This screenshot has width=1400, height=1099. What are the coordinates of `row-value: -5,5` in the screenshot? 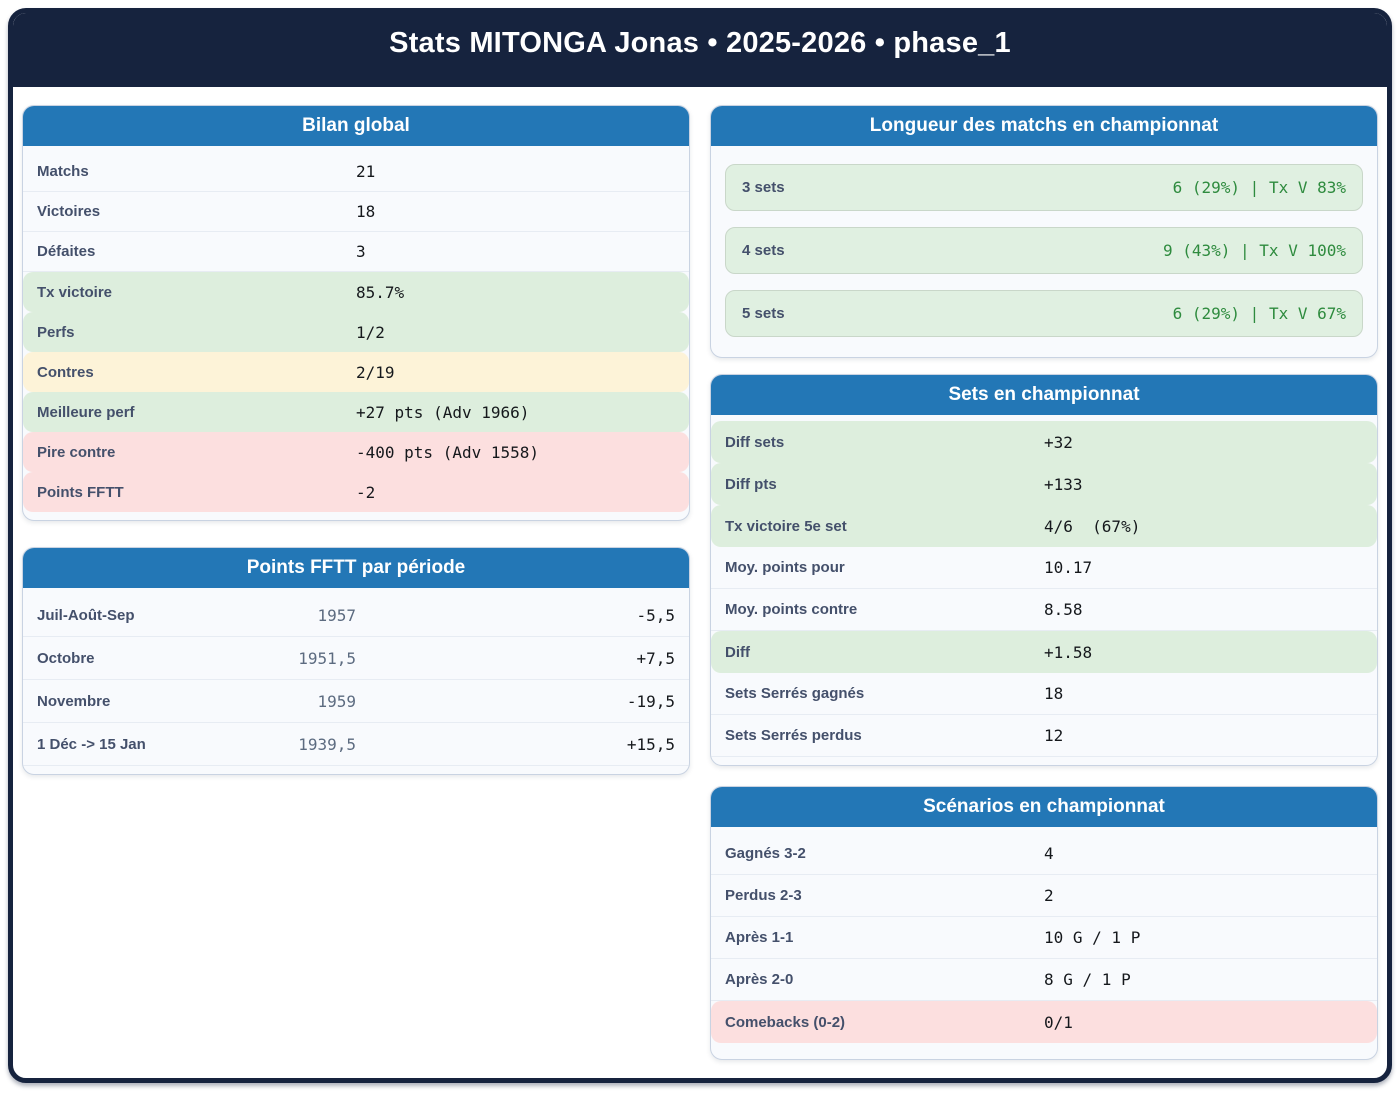 It's located at (655, 615).